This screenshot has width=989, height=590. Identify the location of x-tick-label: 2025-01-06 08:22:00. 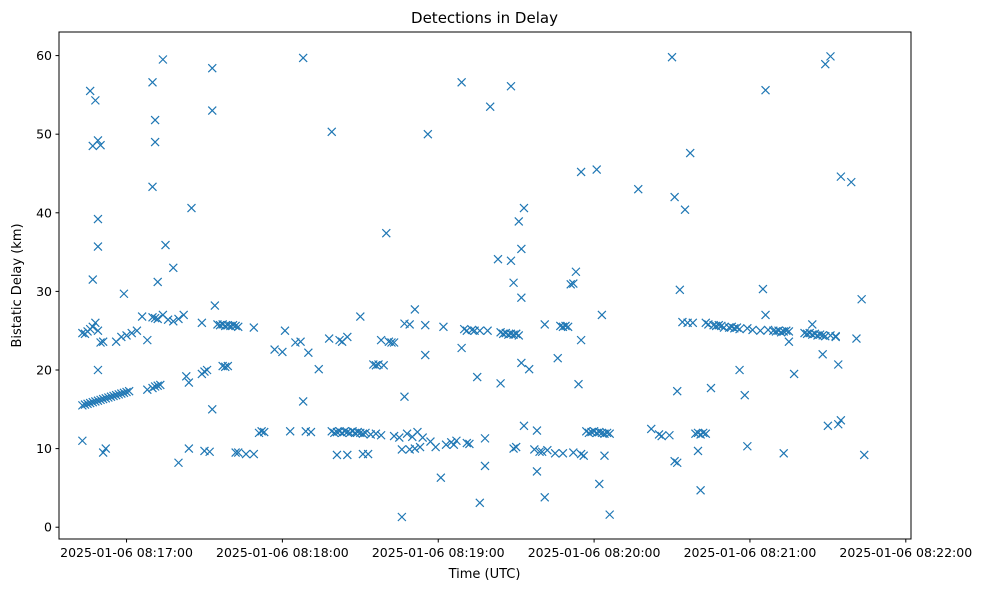
(905, 552).